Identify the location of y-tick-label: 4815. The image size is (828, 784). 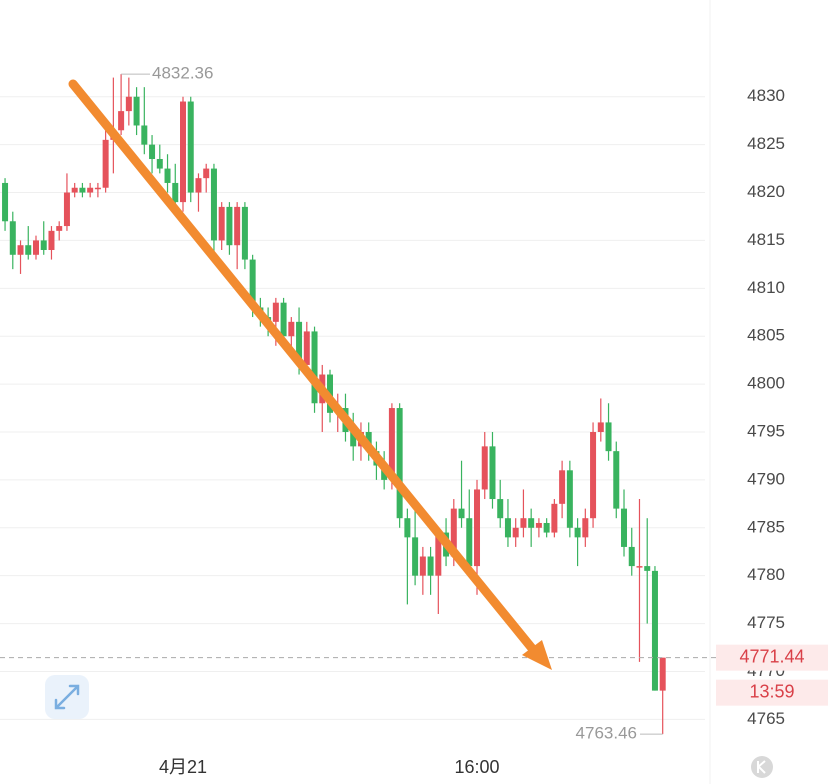
(766, 239).